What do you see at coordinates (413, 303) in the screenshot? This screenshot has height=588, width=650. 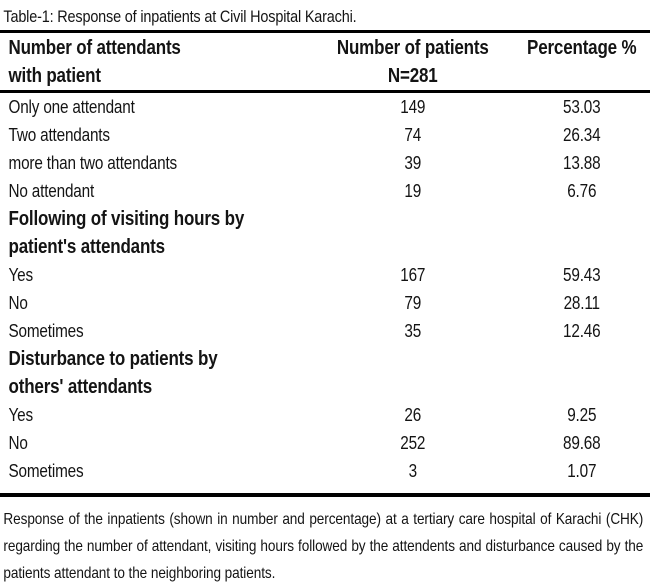 I see `patients-value: 79` at bounding box center [413, 303].